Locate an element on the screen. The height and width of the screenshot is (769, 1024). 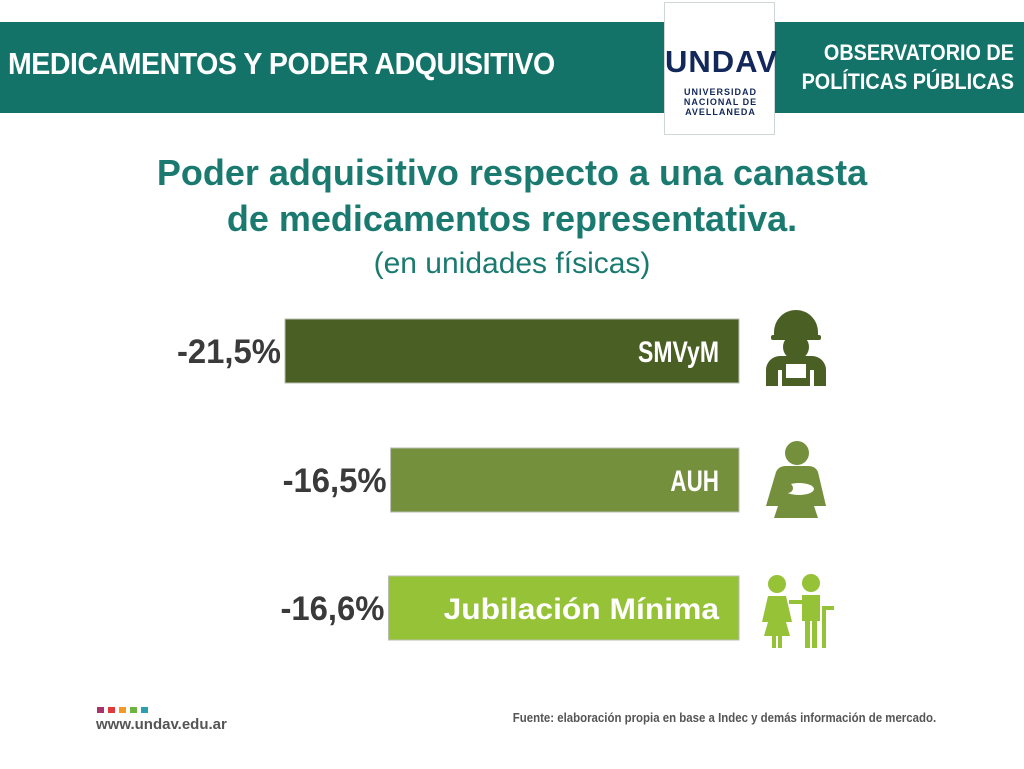
mother-baby-icon is located at coordinates (796, 479).